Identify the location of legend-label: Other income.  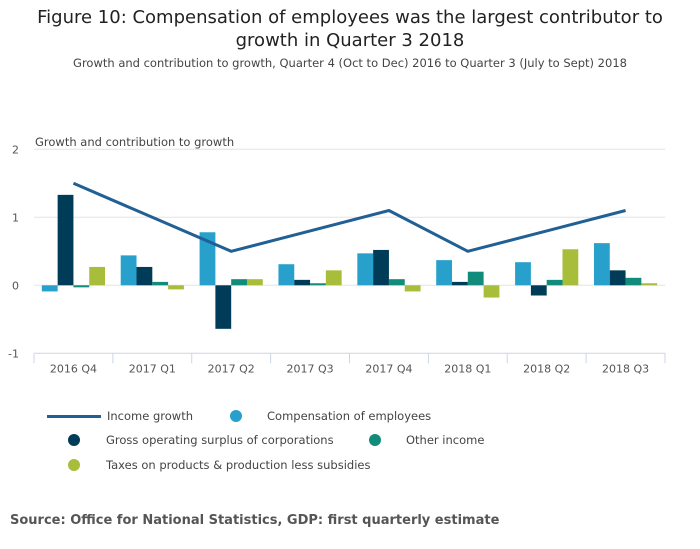
(445, 440).